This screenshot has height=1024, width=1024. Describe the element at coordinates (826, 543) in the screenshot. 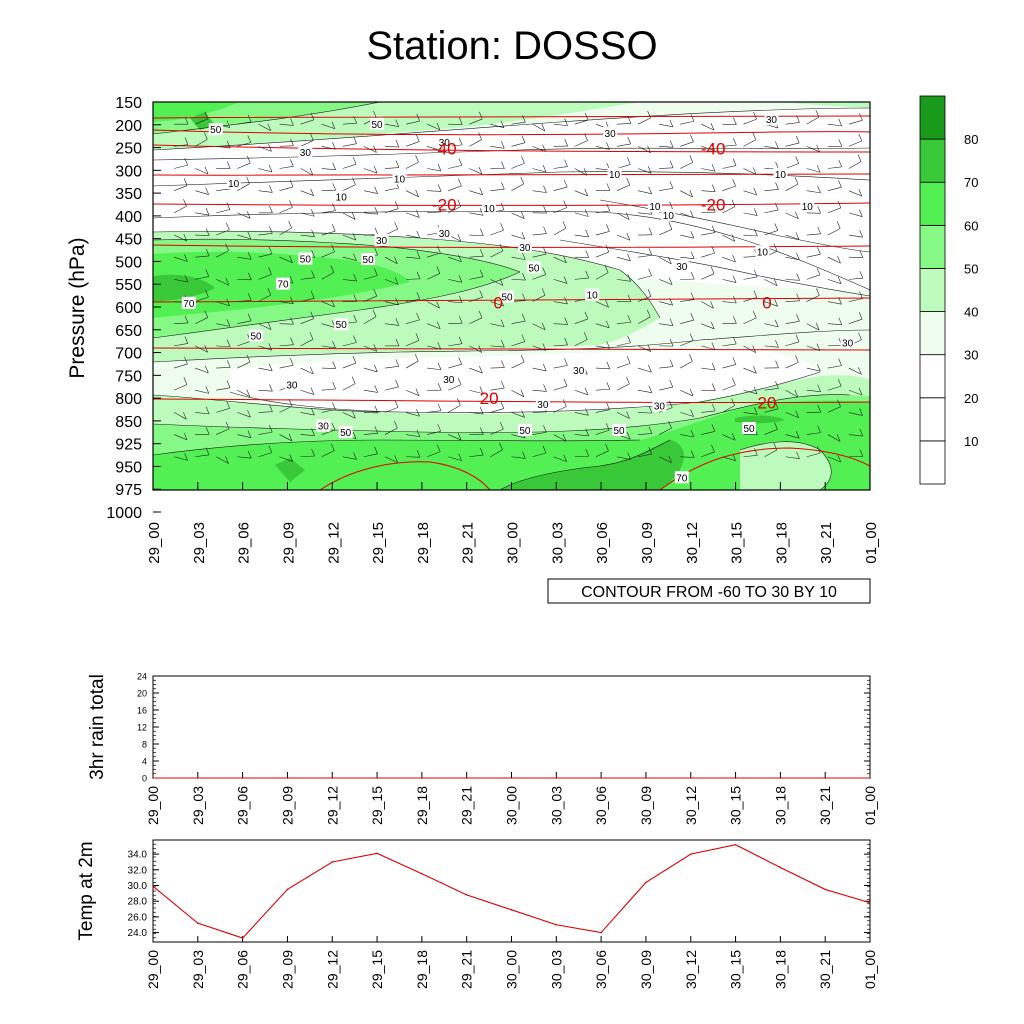

I see `time-tick-label: 30_21` at that location.